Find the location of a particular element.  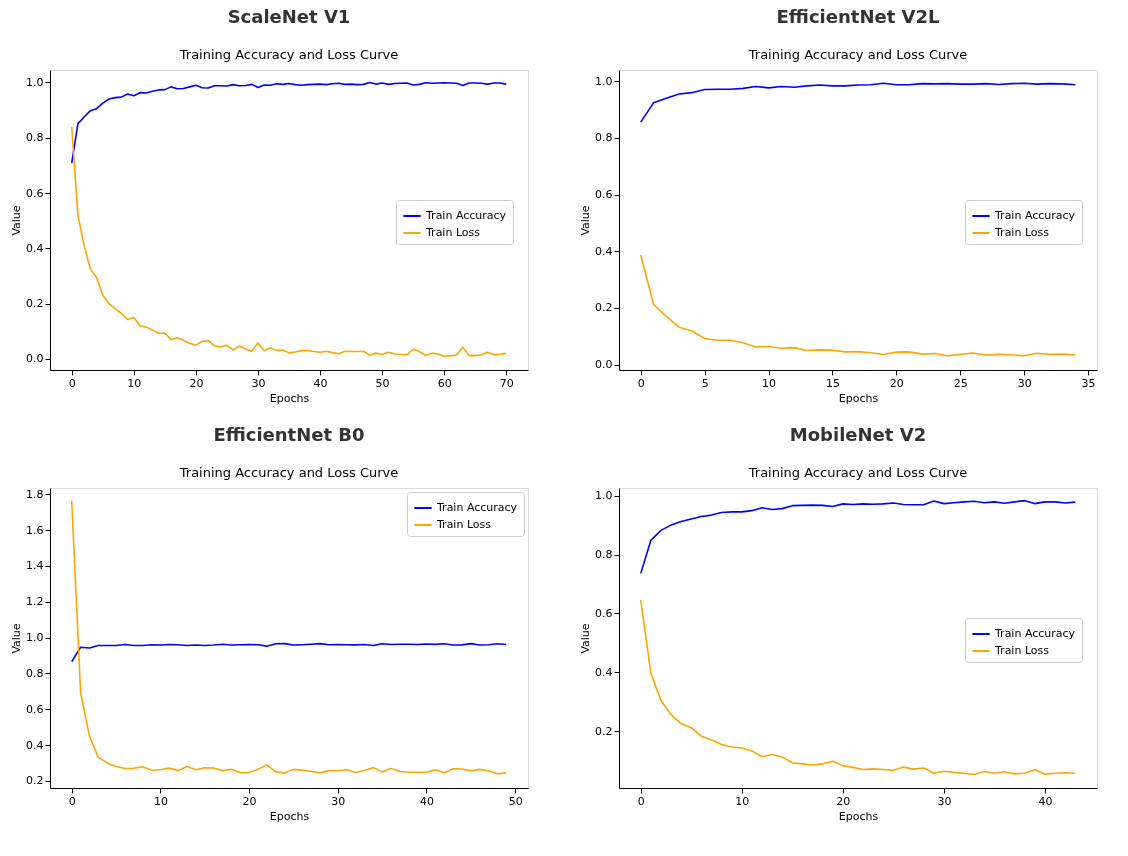

y-tick-label: 1.8 is located at coordinates (35, 494).